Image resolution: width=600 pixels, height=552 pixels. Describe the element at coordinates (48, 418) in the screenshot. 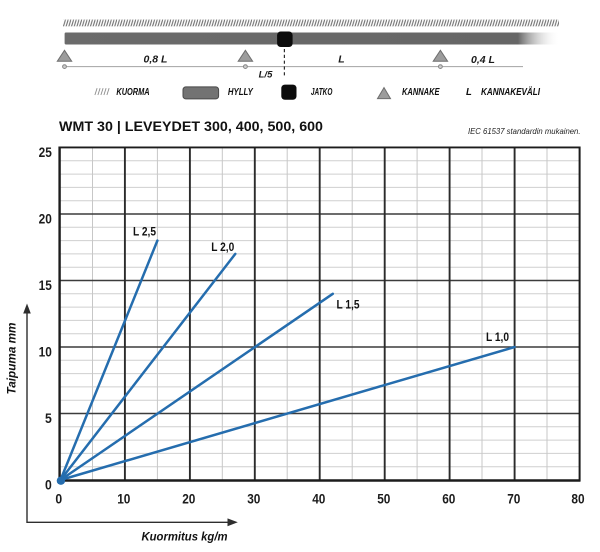

I see `svg-text: 5` at that location.